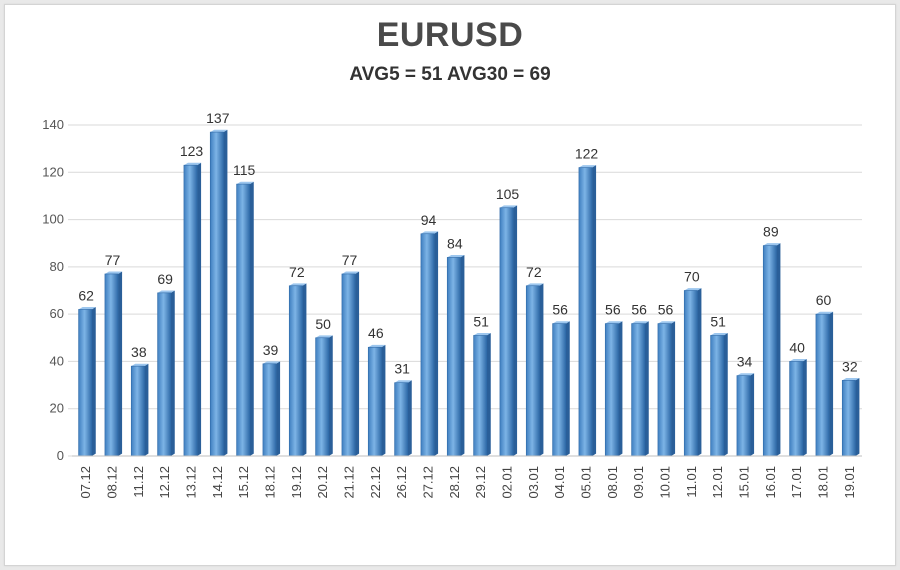 This screenshot has height=570, width=900. I want to click on x-tick-label: 02.01, so click(507, 482).